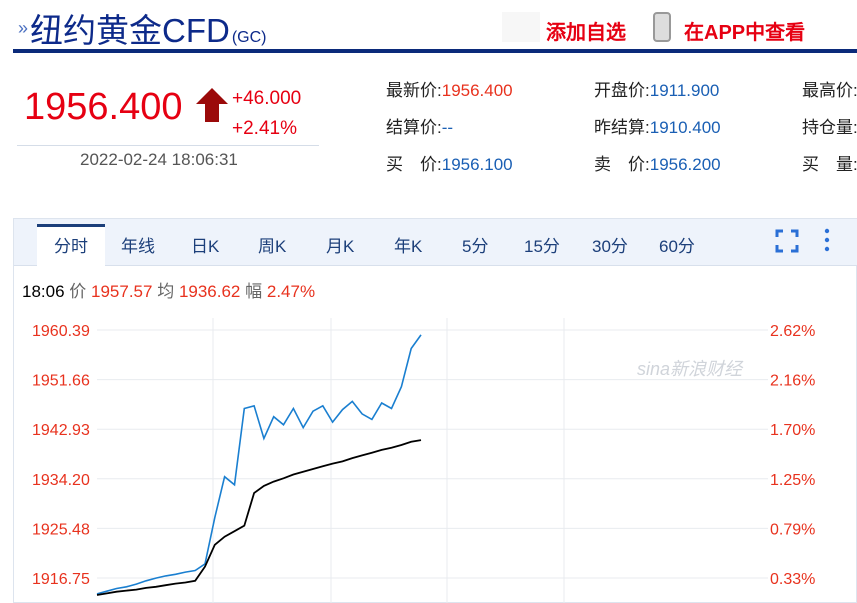 The height and width of the screenshot is (603, 857). What do you see at coordinates (61, 381) in the screenshot?
I see `y-tick-label: 1951.66` at bounding box center [61, 381].